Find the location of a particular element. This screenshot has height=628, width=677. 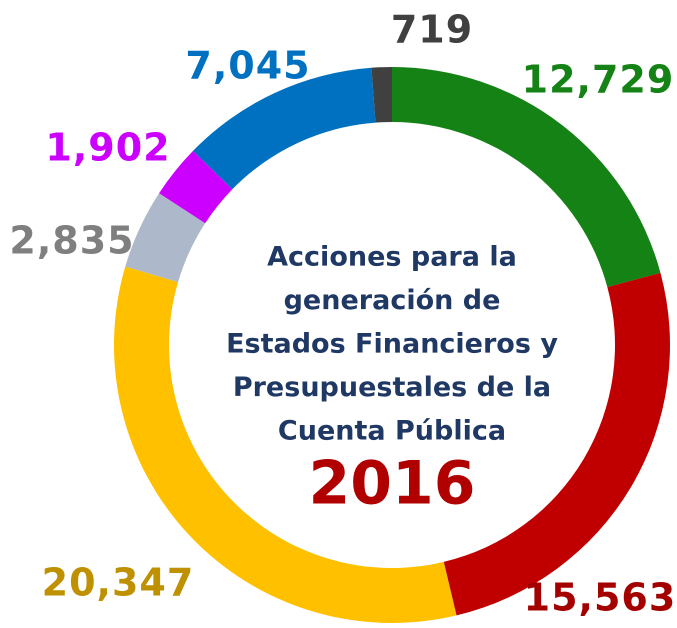

center-title-line: generación de is located at coordinates (392, 300).